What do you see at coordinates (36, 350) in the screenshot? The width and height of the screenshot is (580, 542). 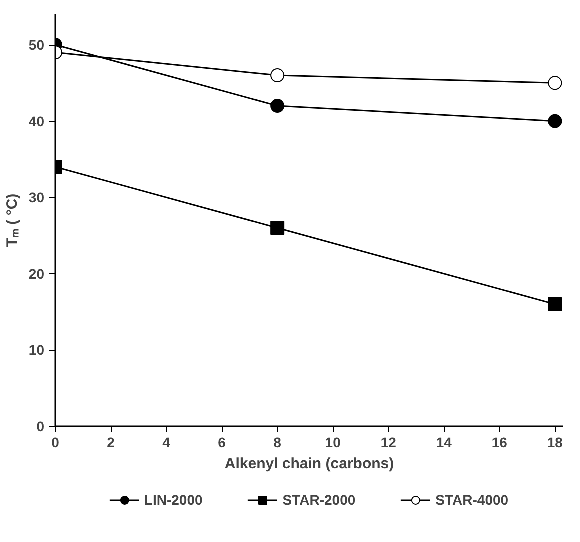 I see `y-tick-label: 10` at bounding box center [36, 350].